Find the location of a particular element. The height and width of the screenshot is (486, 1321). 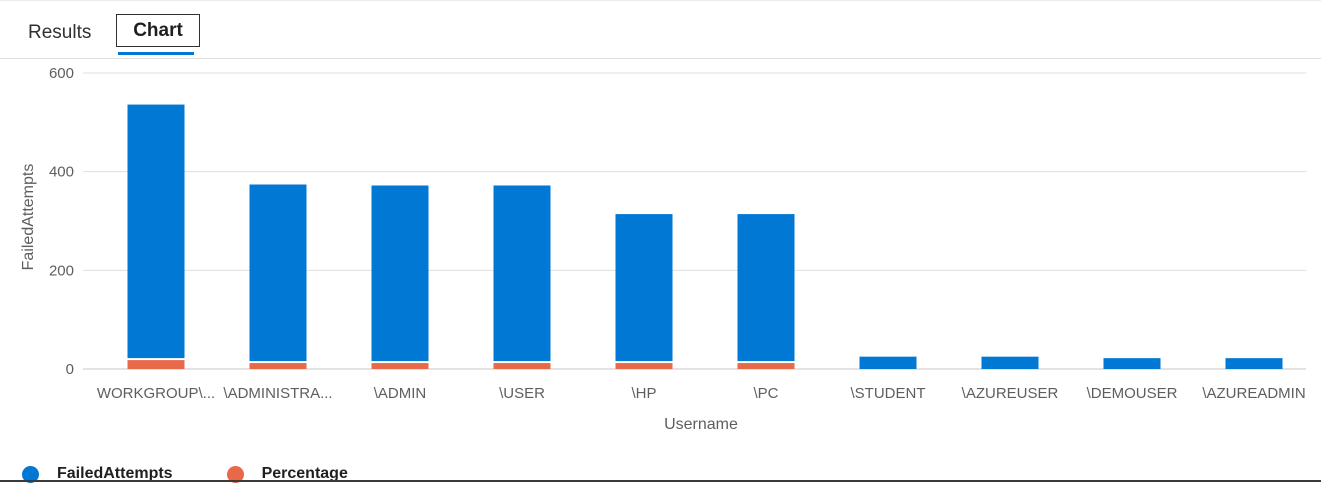

x-tick-label: \USER is located at coordinates (522, 393).